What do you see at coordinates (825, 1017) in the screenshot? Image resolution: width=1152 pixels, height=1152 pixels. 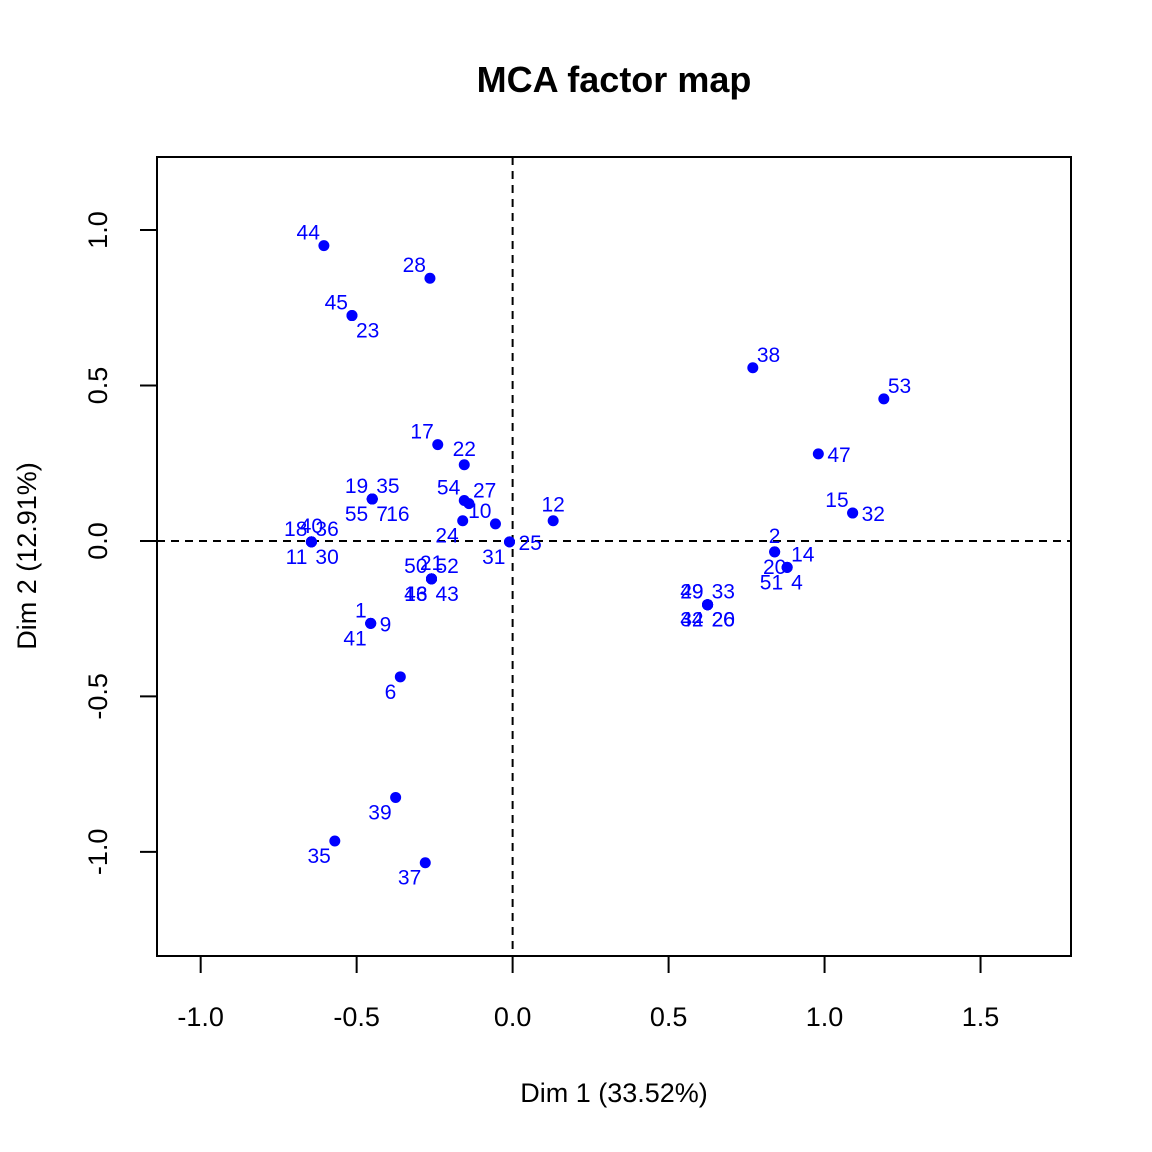 I see `x-tick-label: 1.0` at bounding box center [825, 1017].